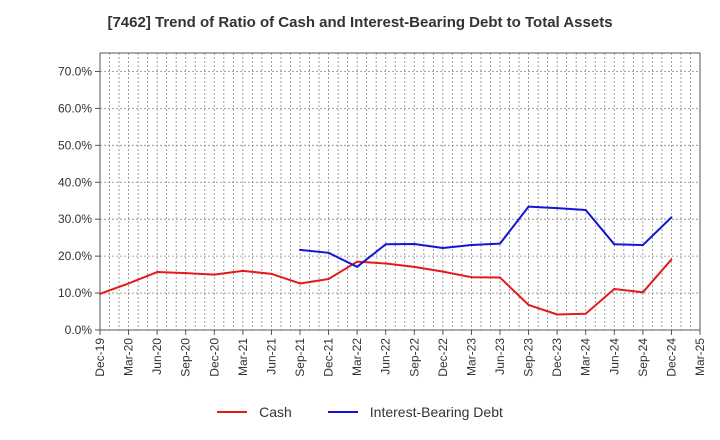 This screenshot has width=720, height=440. What do you see at coordinates (643, 357) in the screenshot?
I see `x-tick-label: Sep-24` at bounding box center [643, 357].